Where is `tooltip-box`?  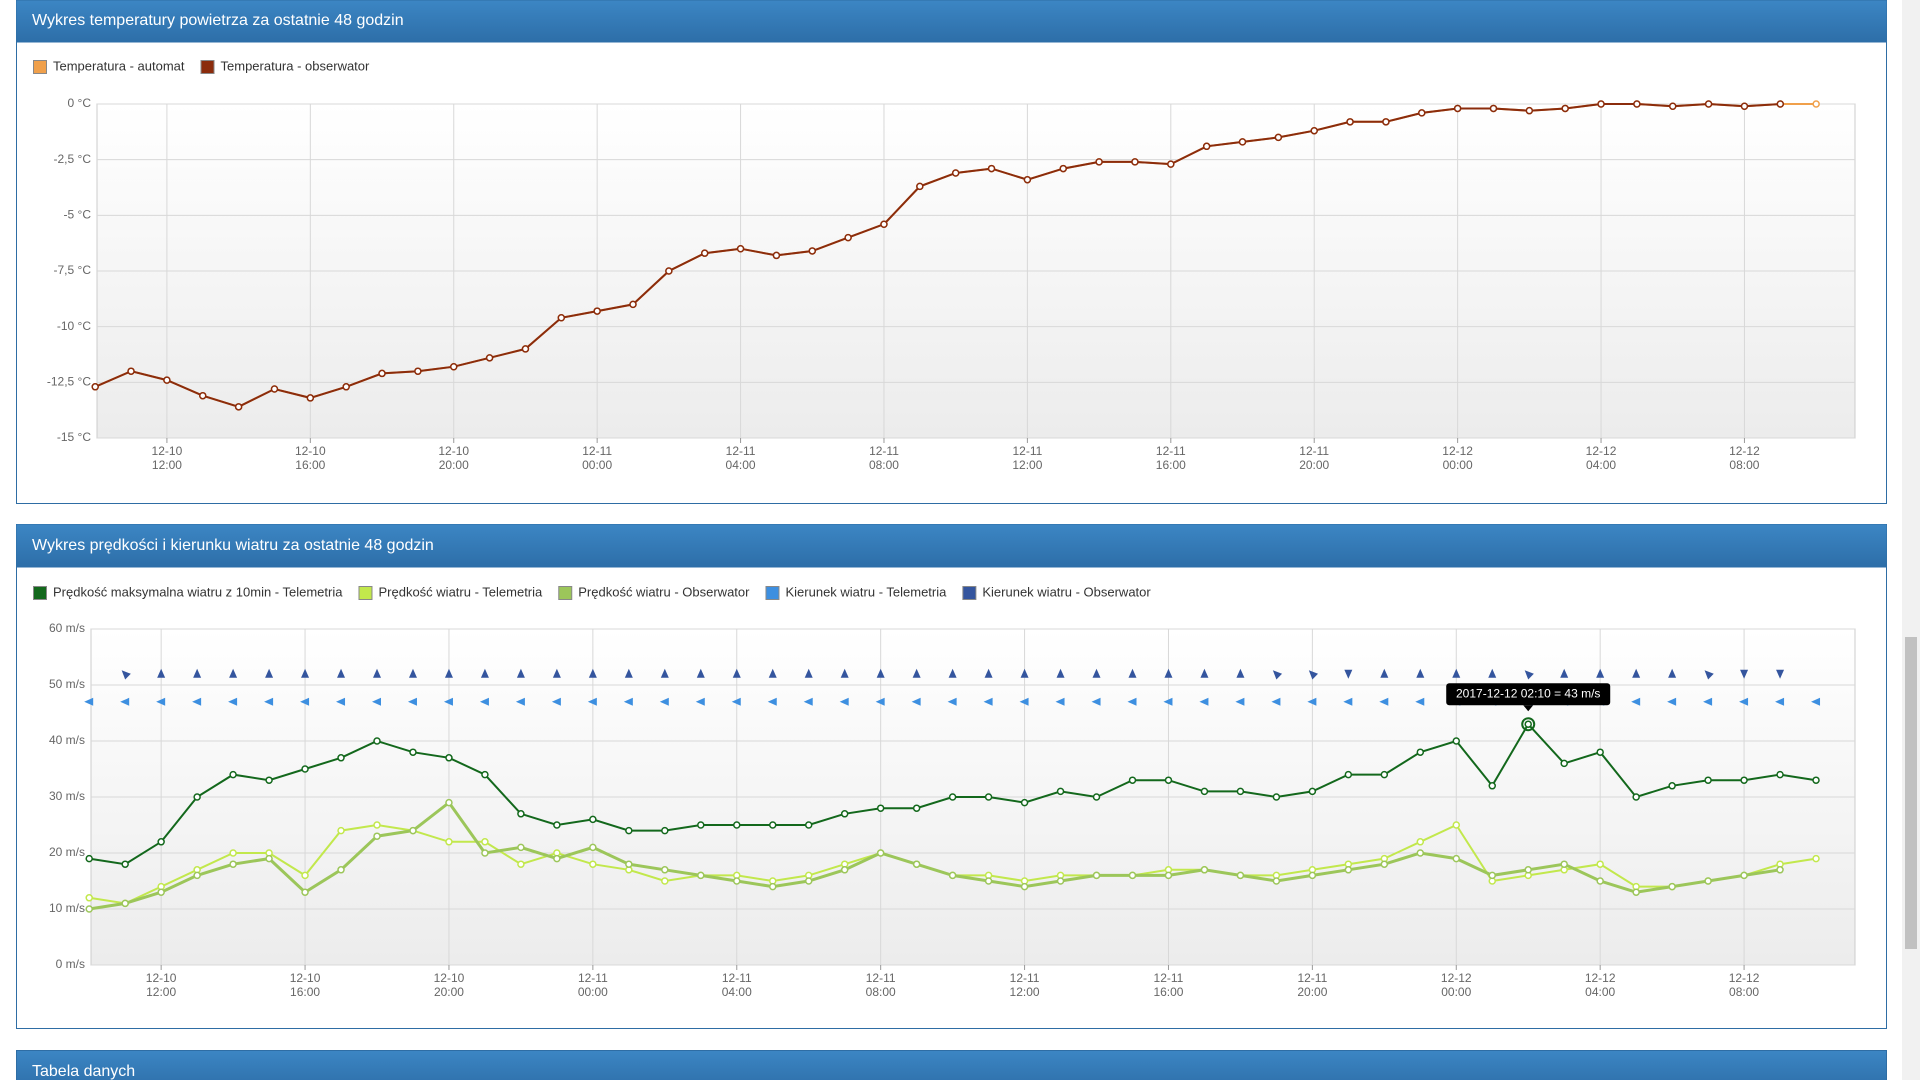
tooltip-box is located at coordinates (1528, 694).